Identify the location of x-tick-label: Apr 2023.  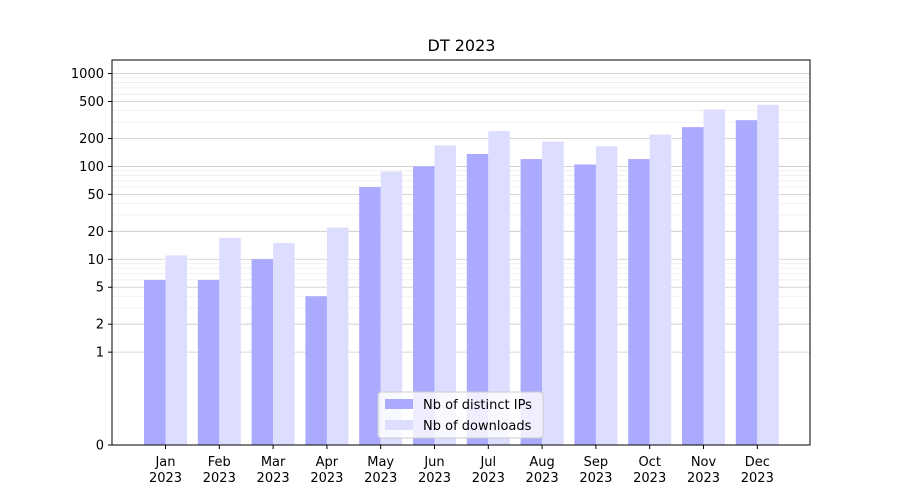
(326, 470).